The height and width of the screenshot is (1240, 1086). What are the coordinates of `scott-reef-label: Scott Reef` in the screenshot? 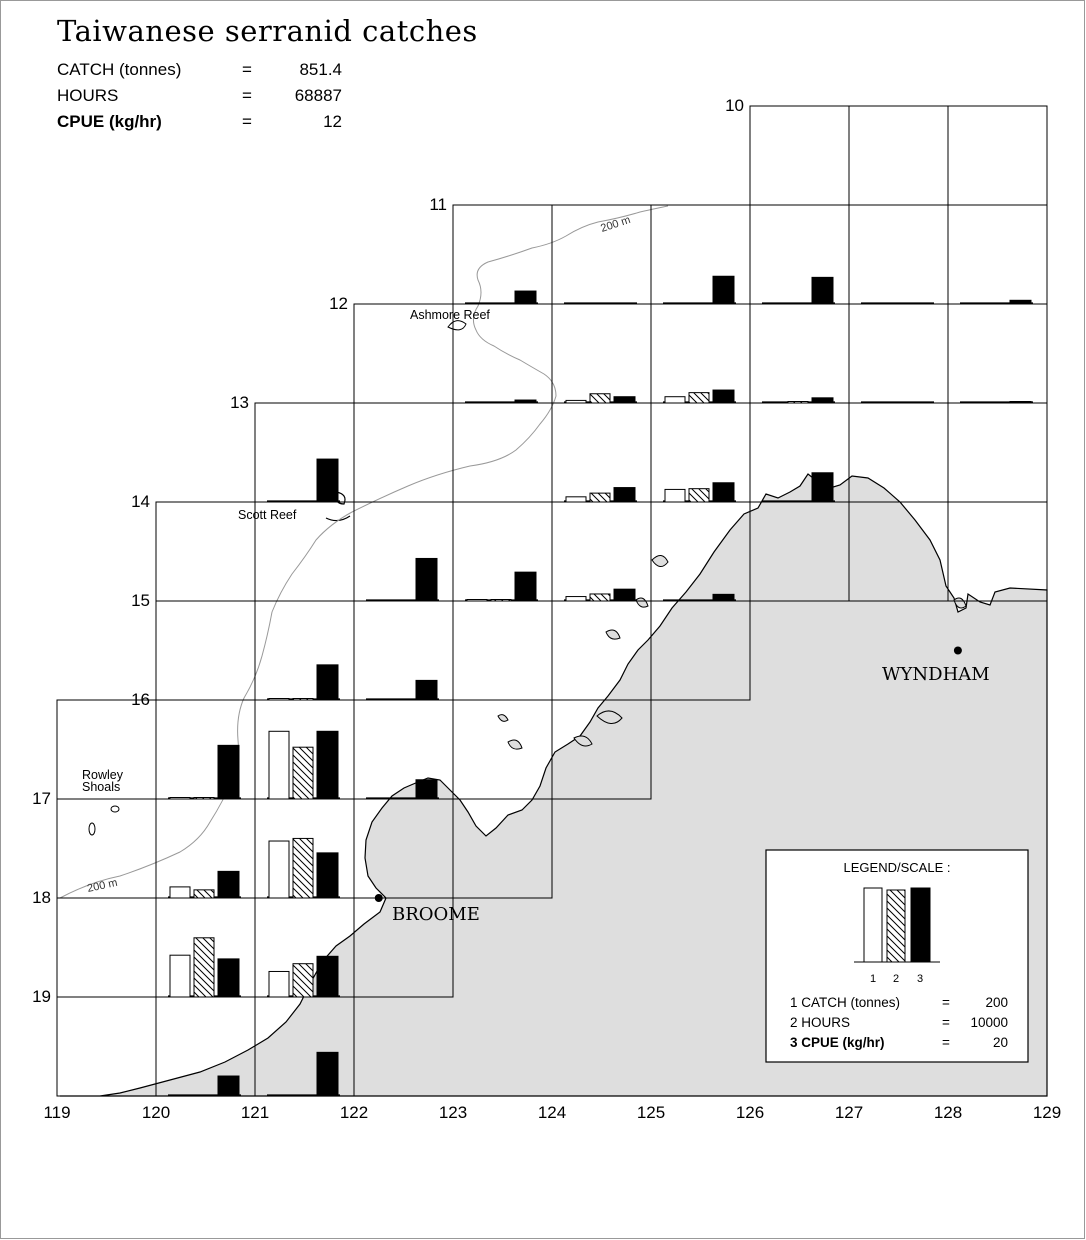 It's located at (267, 515).